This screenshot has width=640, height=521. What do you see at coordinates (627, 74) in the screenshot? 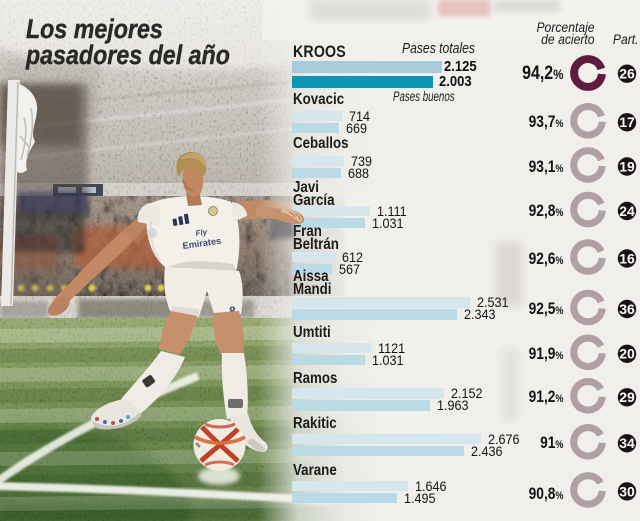
I see `svg-text: 26` at bounding box center [627, 74].